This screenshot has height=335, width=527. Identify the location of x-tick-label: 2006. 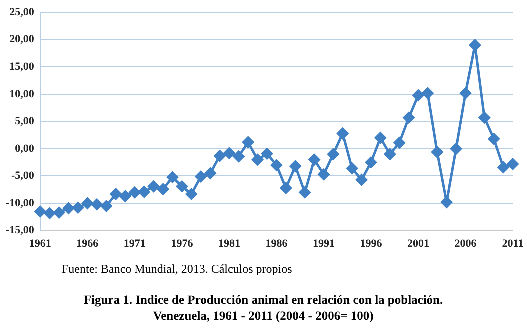
(466, 244).